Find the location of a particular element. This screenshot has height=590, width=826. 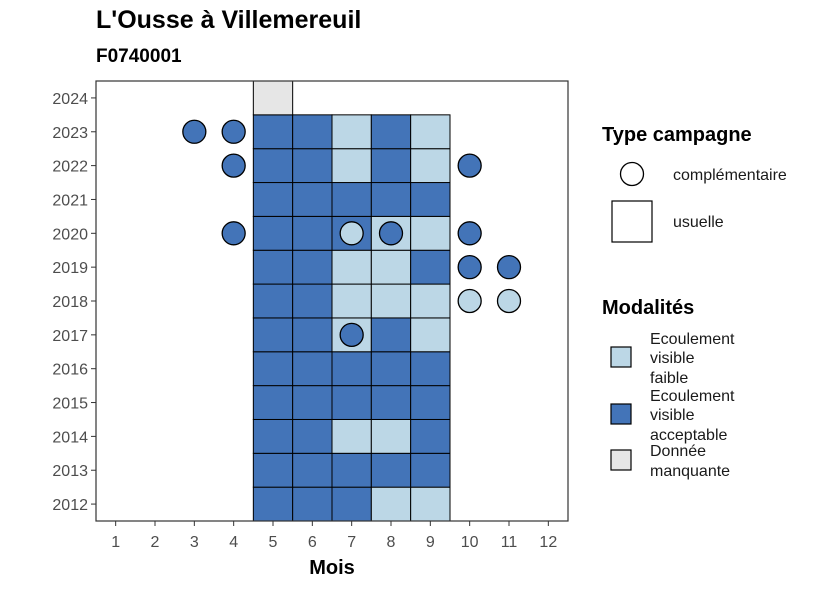

chart-subtitle: F0740001 is located at coordinates (139, 56).